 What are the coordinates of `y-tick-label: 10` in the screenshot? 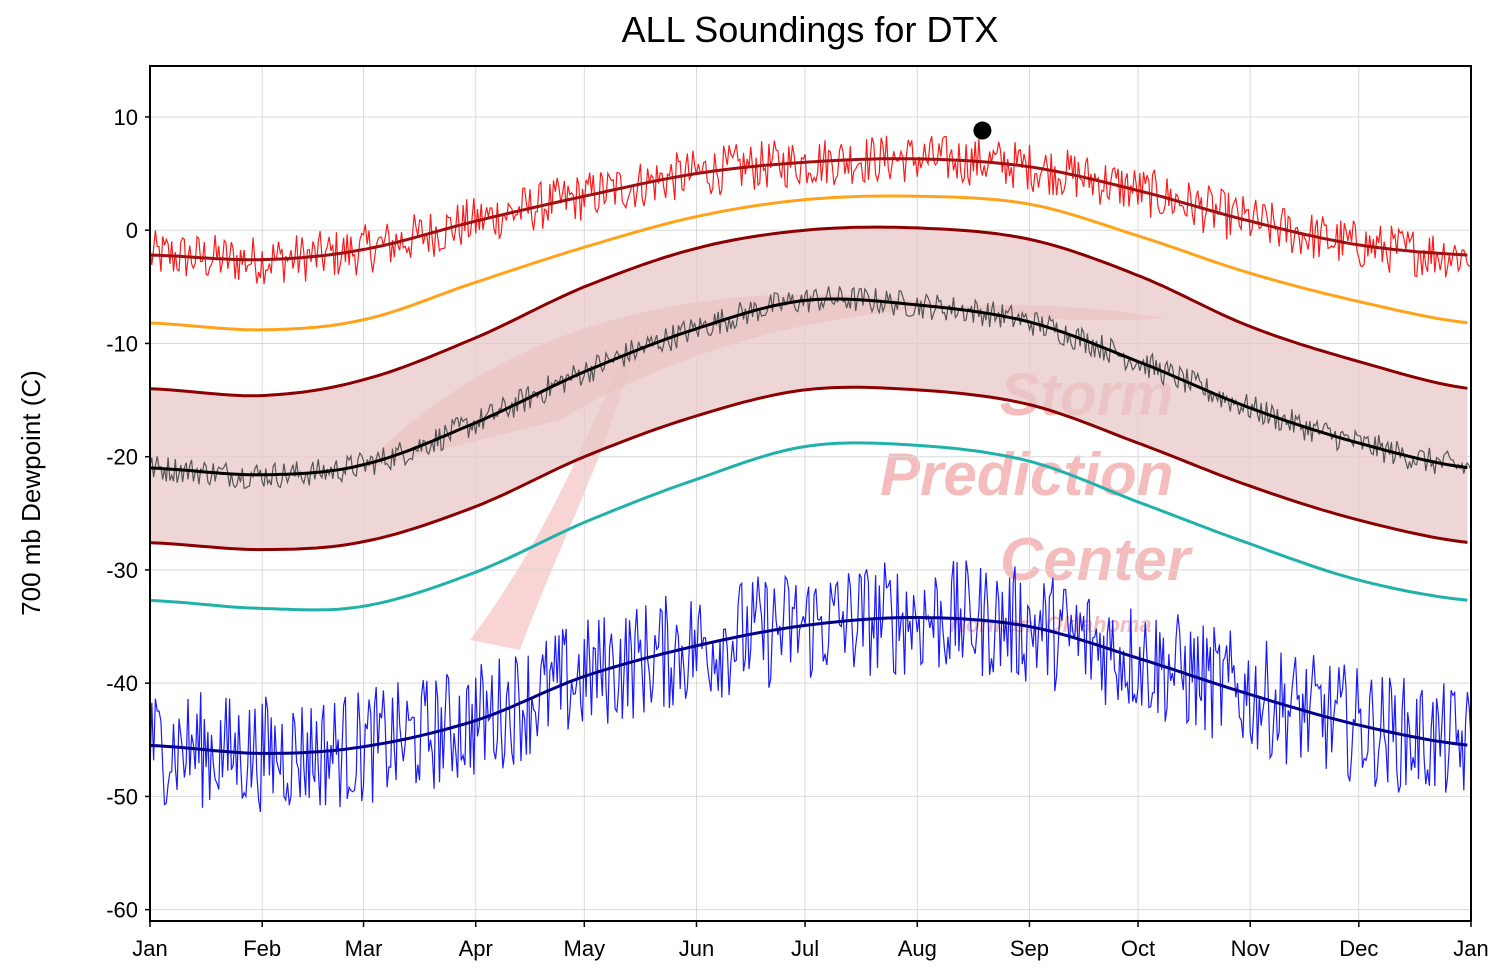 It's located at (126, 117).